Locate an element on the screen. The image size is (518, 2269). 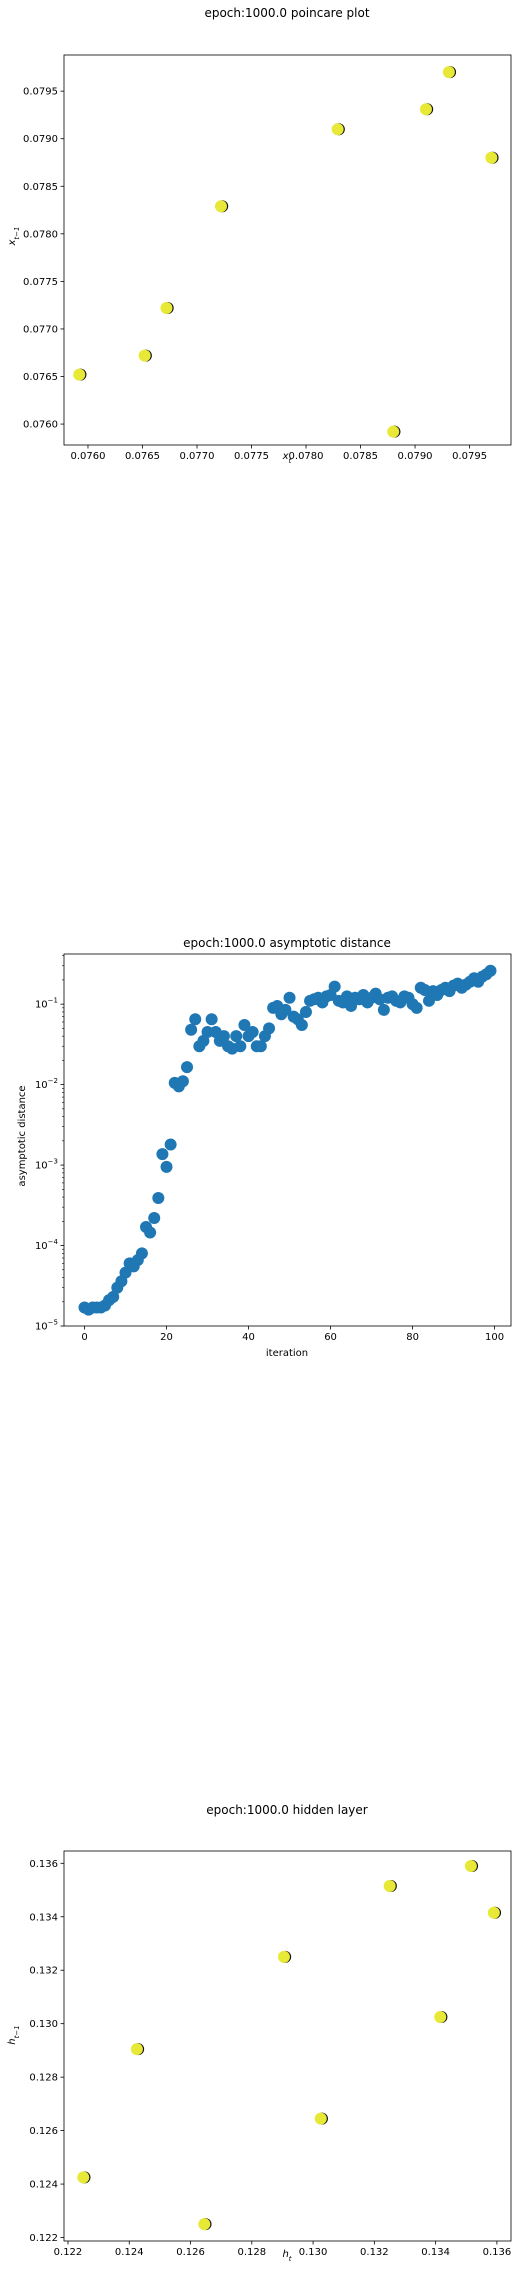
x-tick: 20 is located at coordinates (166, 1334).